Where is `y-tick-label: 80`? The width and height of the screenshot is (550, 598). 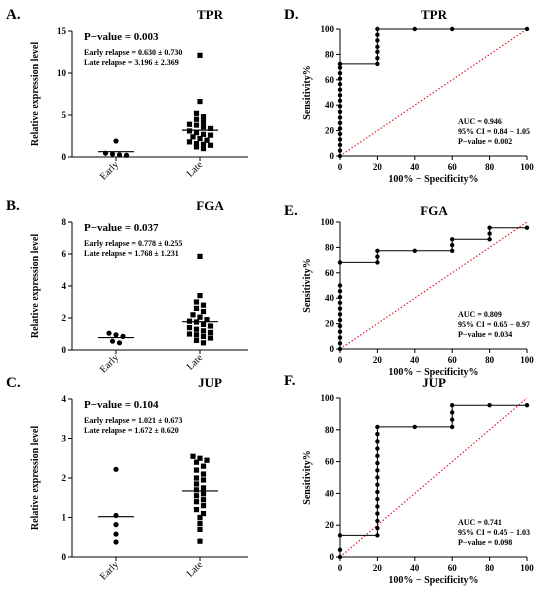 y-tick-label: 80 is located at coordinates (330, 54).